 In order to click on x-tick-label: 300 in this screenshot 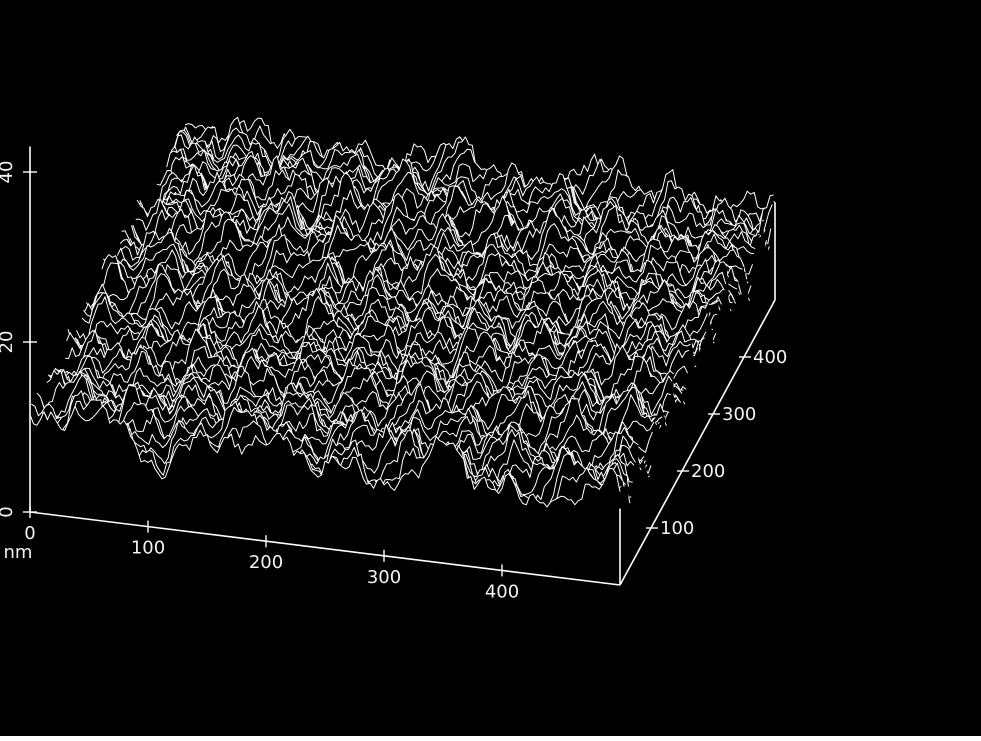, I will do `click(384, 577)`.